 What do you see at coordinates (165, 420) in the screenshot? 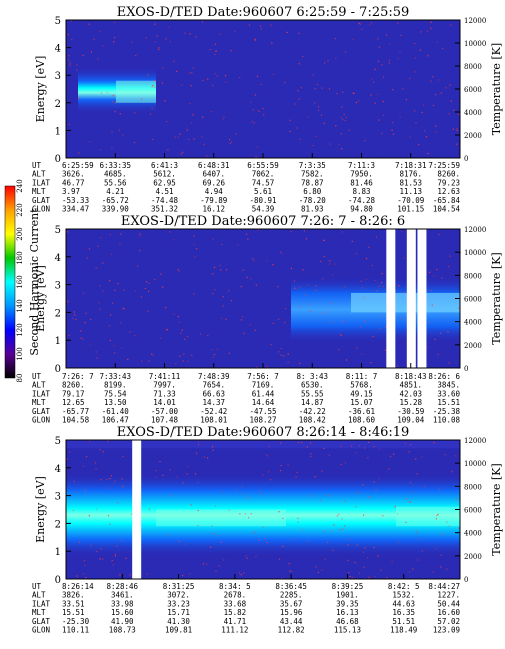
I see `table-cell: 107.48` at bounding box center [165, 420].